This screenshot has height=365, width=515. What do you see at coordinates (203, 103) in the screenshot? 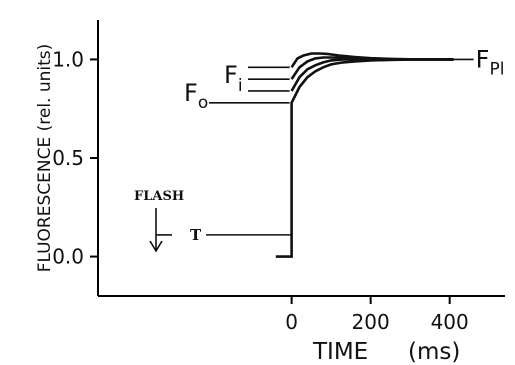
I see `fo-sub: o` at bounding box center [203, 103].